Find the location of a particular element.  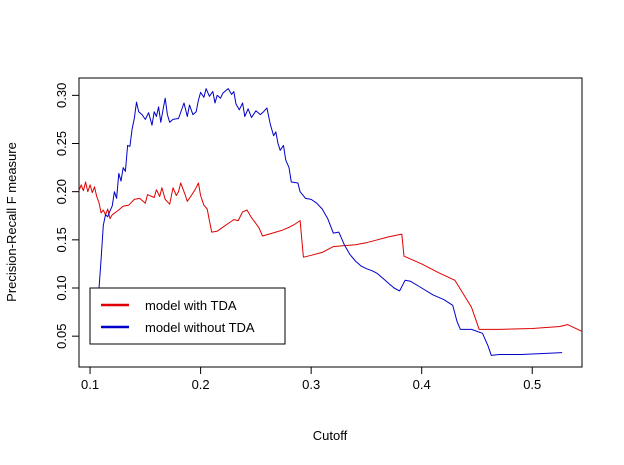

x-tick-label: 0.3 is located at coordinates (311, 384).